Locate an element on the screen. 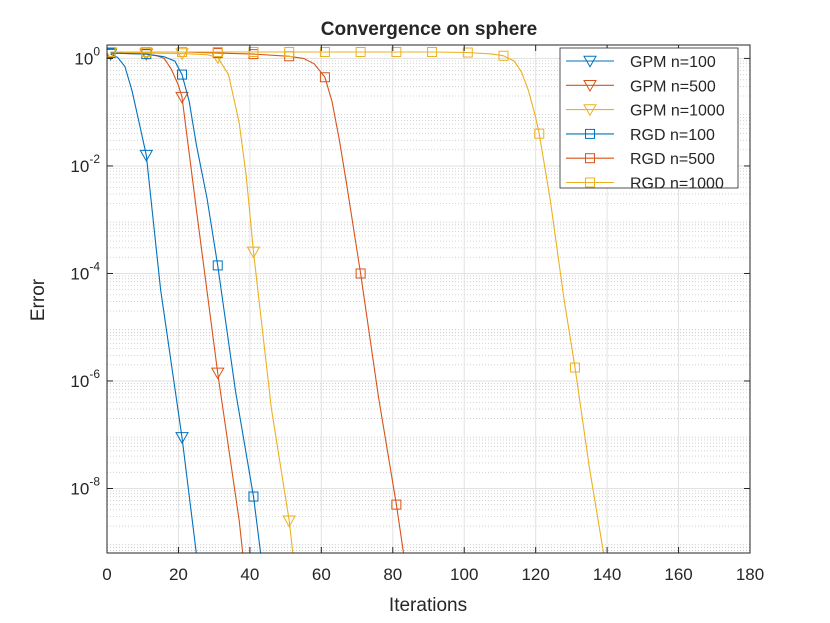 The height and width of the screenshot is (623, 830). y-tick-label: 10⁻⁴ is located at coordinates (85, 271).